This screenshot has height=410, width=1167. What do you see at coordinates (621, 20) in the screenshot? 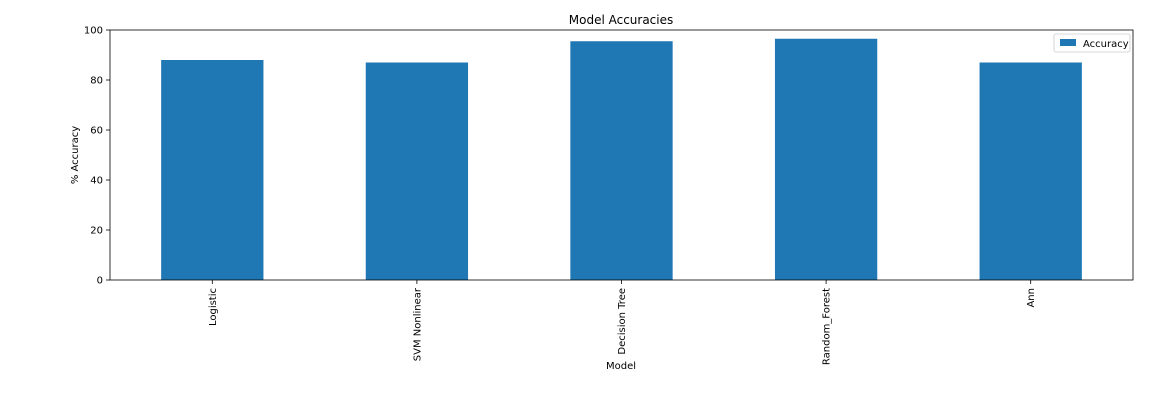
I see `chart-title: Model Accuracies` at bounding box center [621, 20].